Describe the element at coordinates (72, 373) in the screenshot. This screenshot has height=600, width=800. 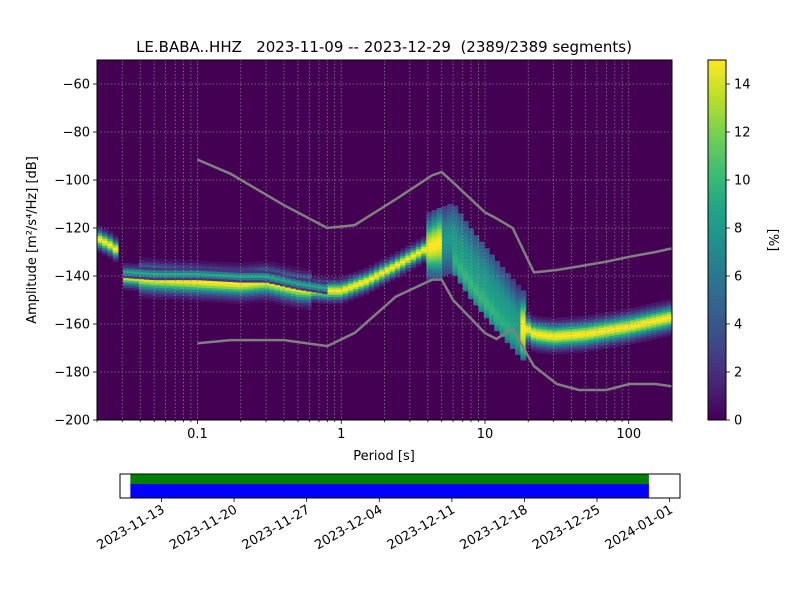
I see `y-tick-label: −180` at that location.